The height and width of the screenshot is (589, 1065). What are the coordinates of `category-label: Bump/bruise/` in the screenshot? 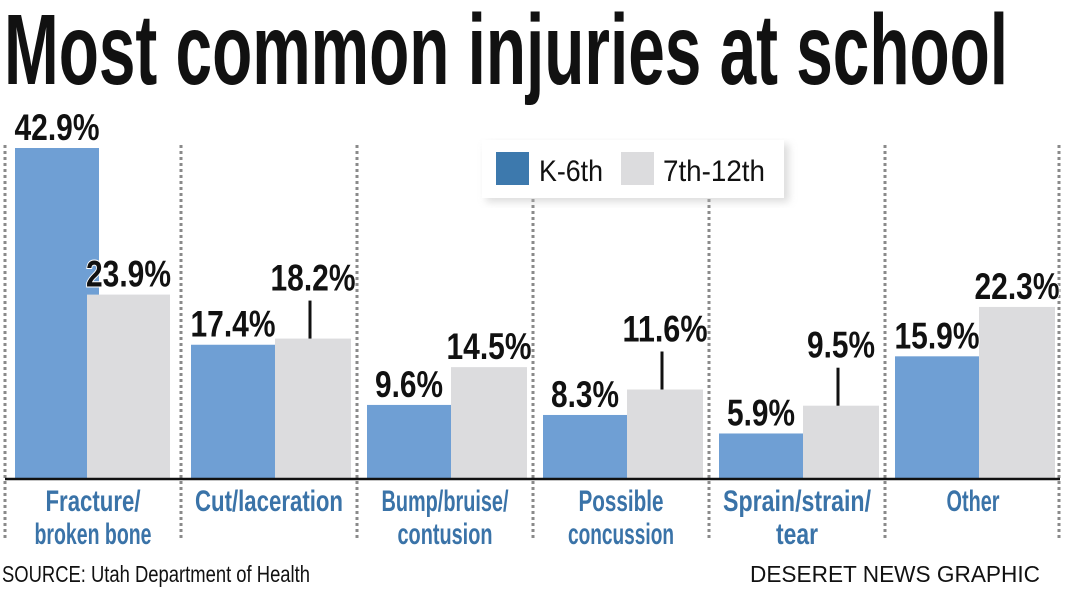 It's located at (445, 501).